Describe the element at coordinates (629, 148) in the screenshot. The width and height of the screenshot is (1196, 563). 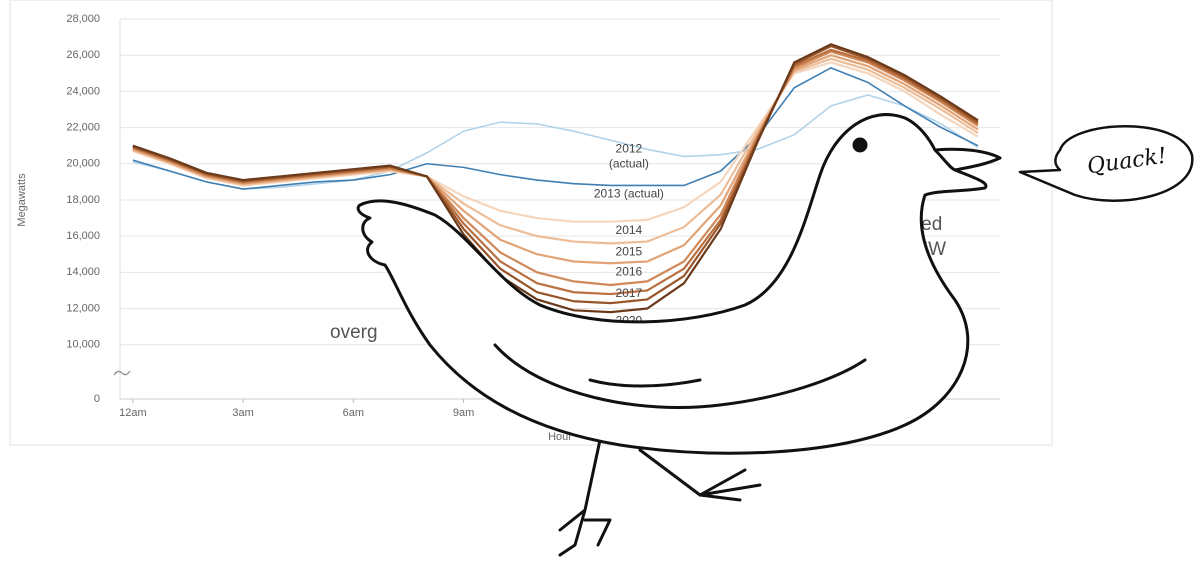
I see `series-label: 2012` at that location.